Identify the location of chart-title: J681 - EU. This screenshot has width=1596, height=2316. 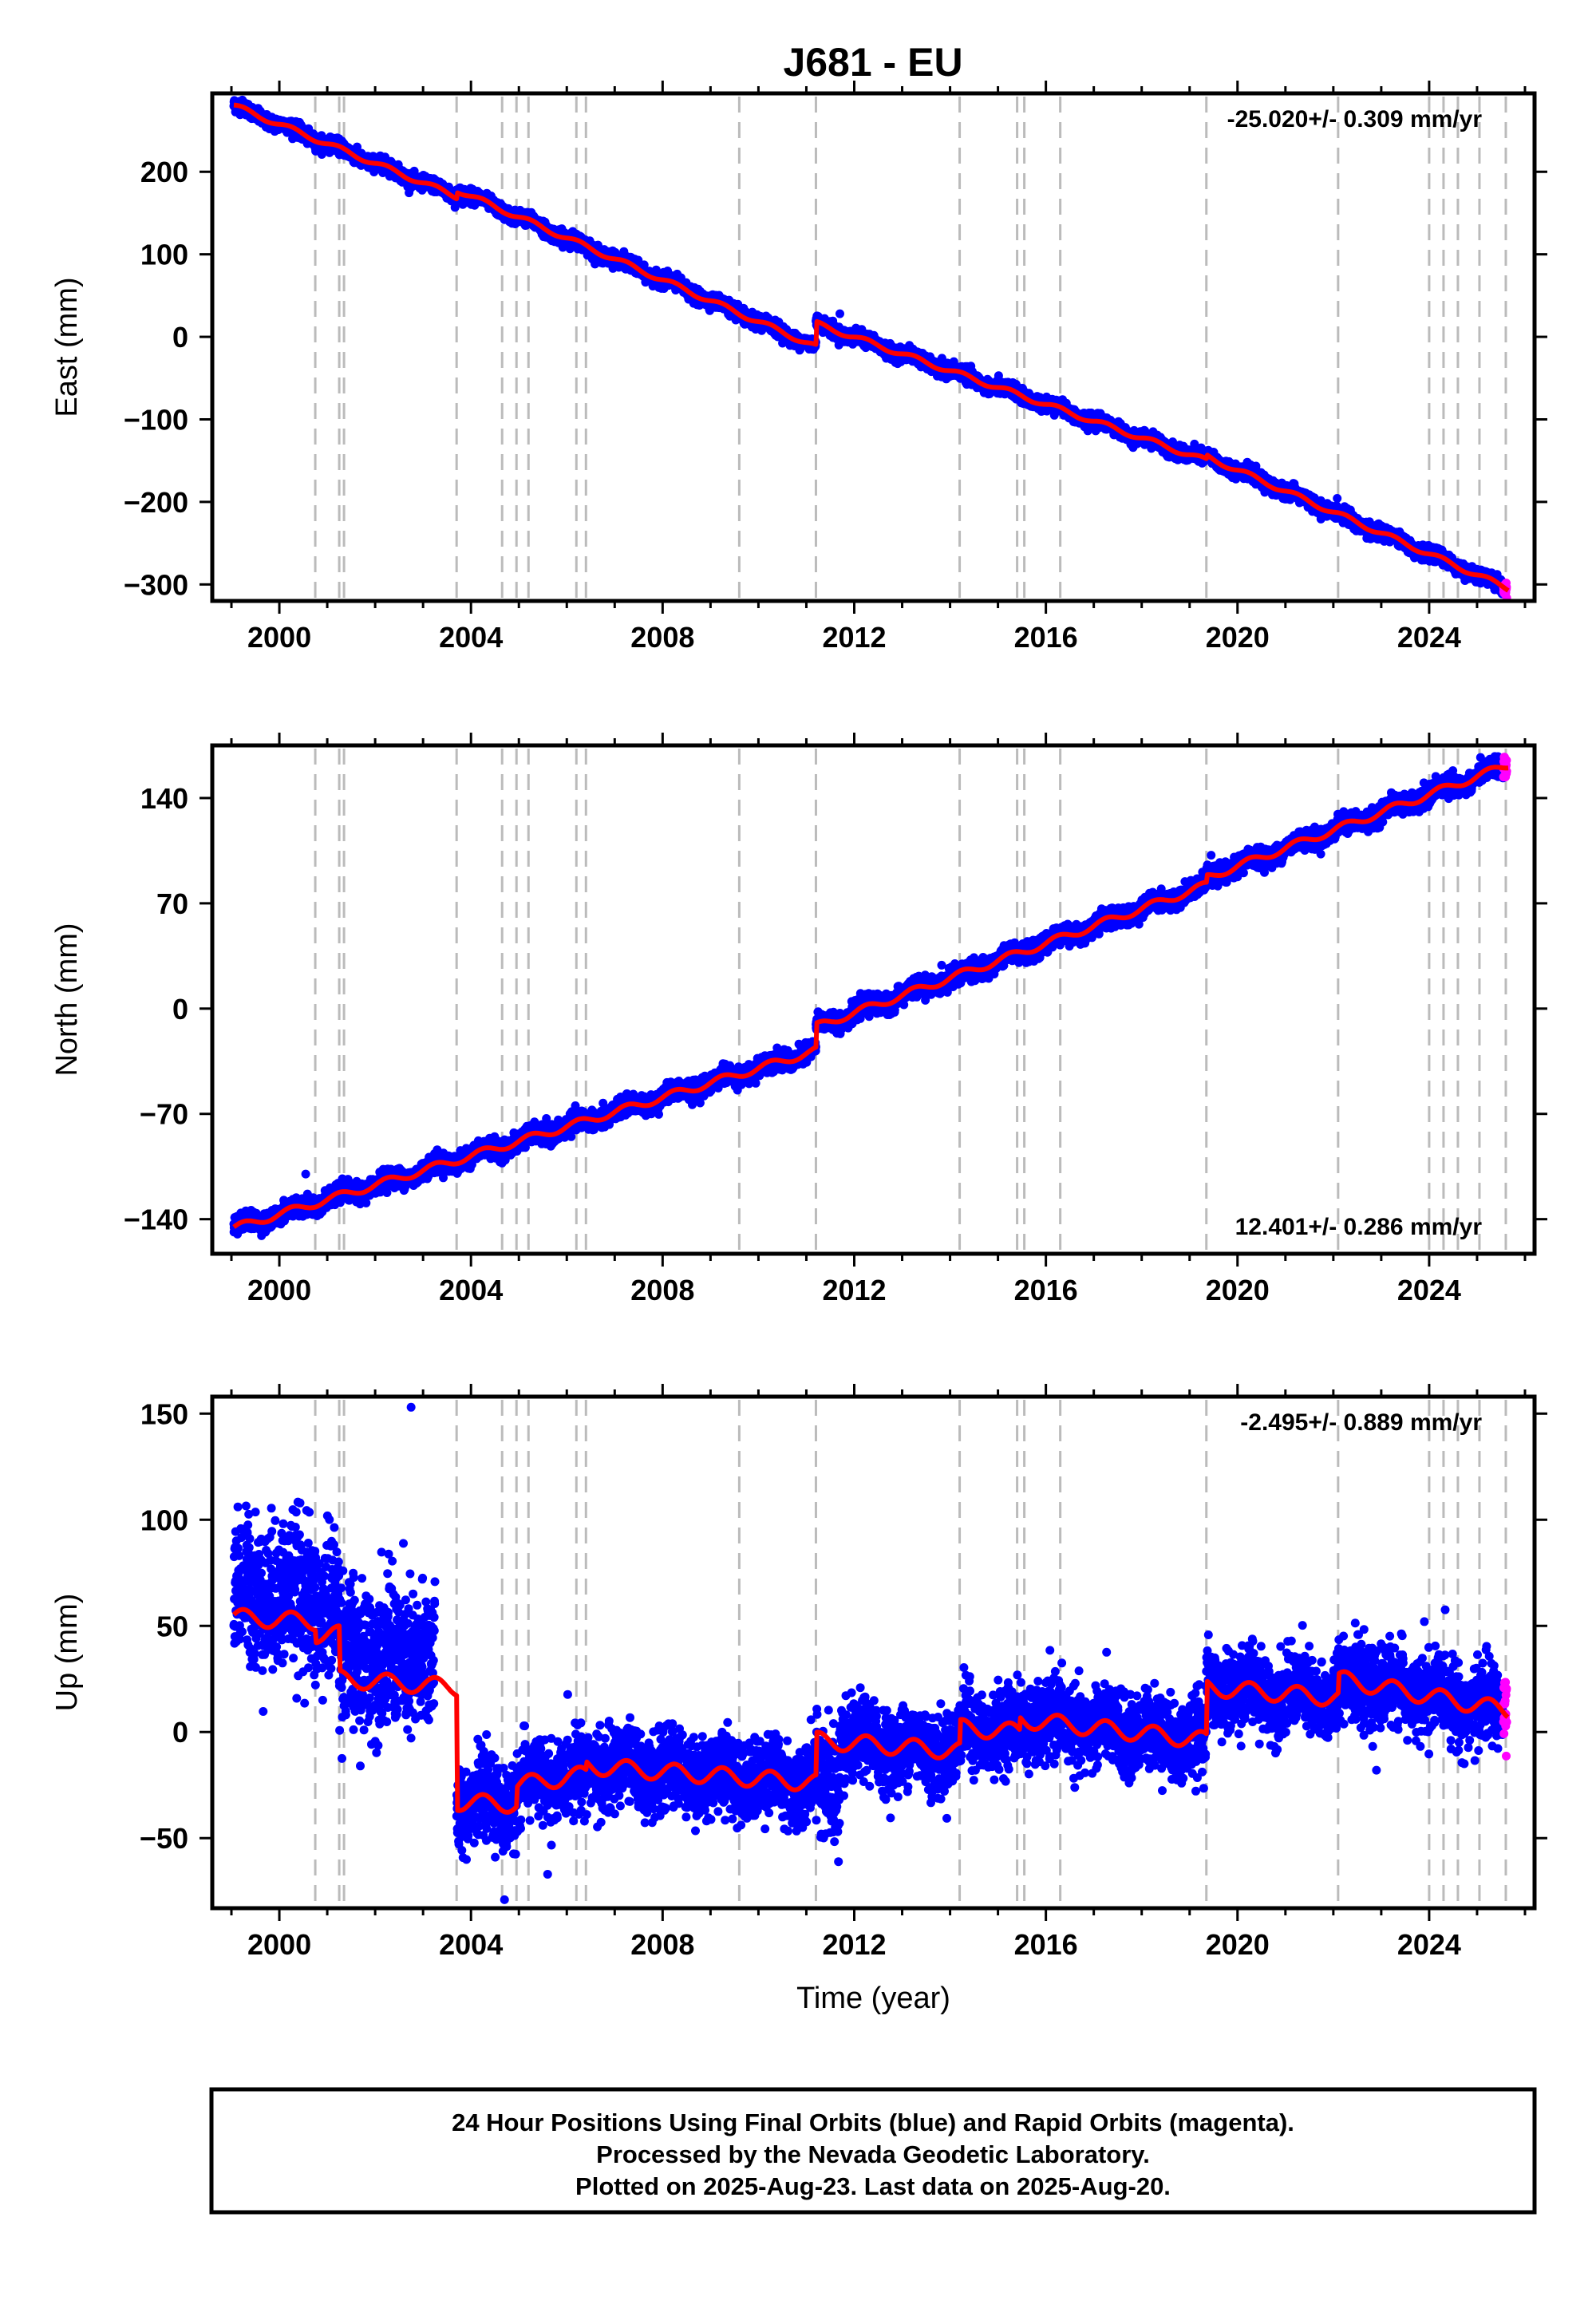
(873, 62).